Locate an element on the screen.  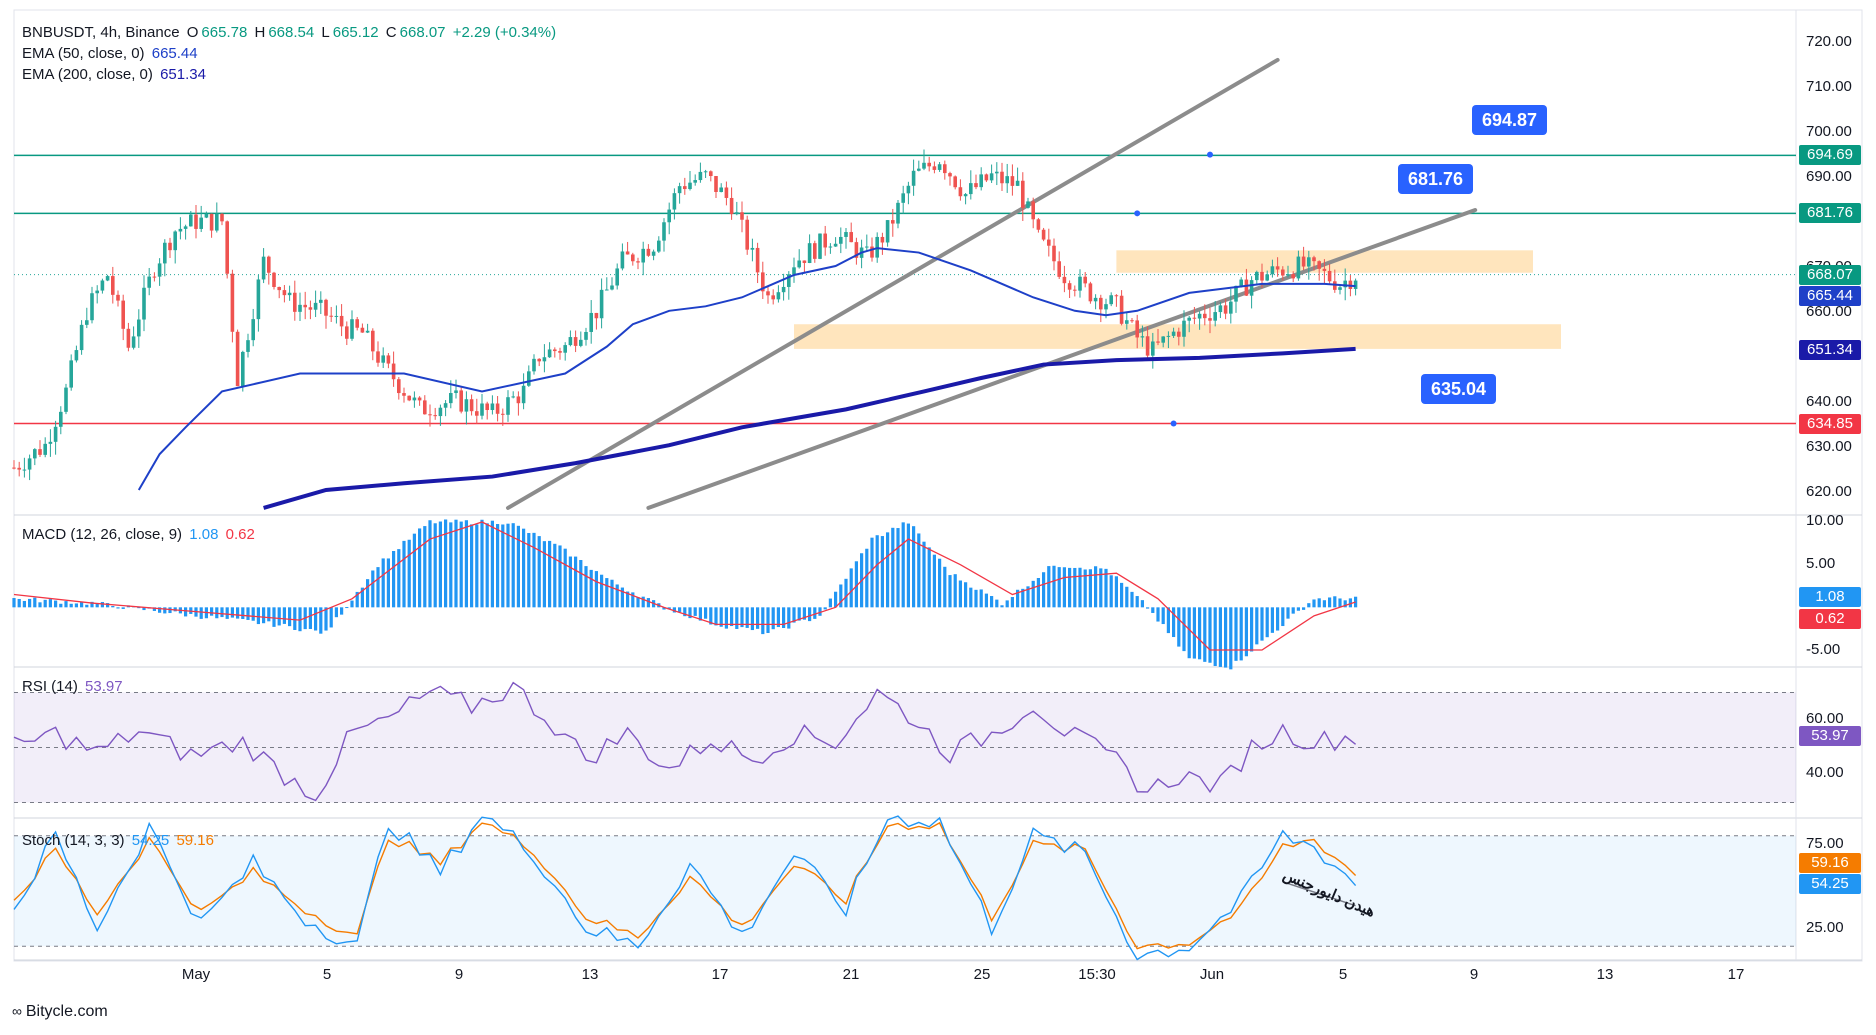
close-value: 668.07 is located at coordinates (422, 32).